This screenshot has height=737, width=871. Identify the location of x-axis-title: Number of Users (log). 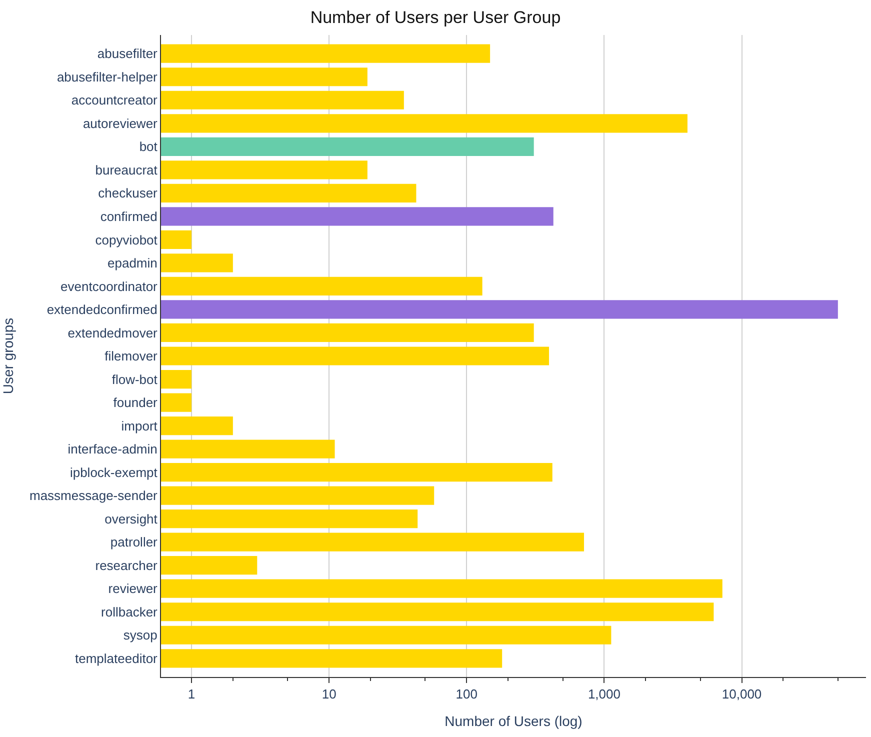
(513, 720).